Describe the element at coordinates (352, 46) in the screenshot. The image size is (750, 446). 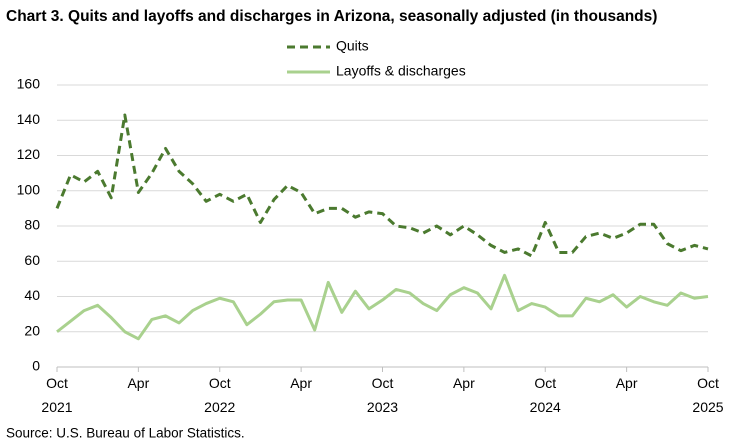
I see `legend-label: Quits` at that location.